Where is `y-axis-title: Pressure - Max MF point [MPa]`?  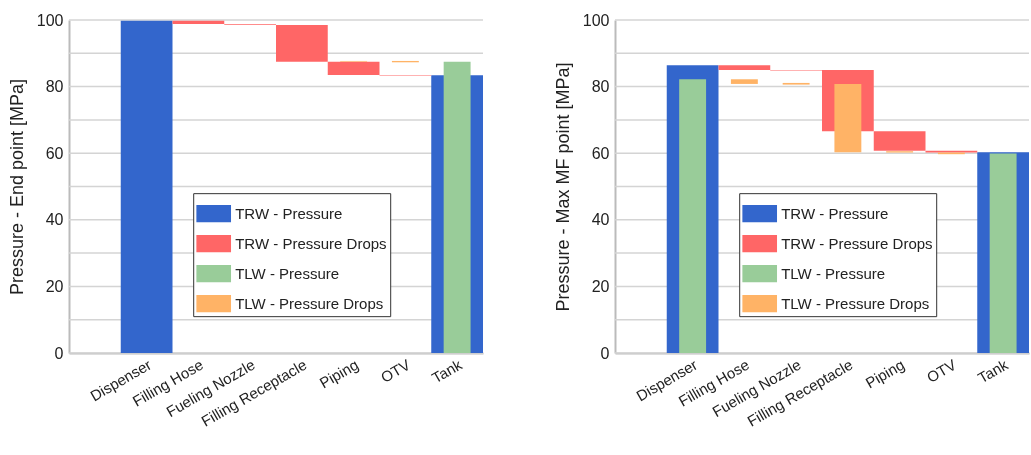 y-axis-title: Pressure - Max MF point [MPa] is located at coordinates (562, 187).